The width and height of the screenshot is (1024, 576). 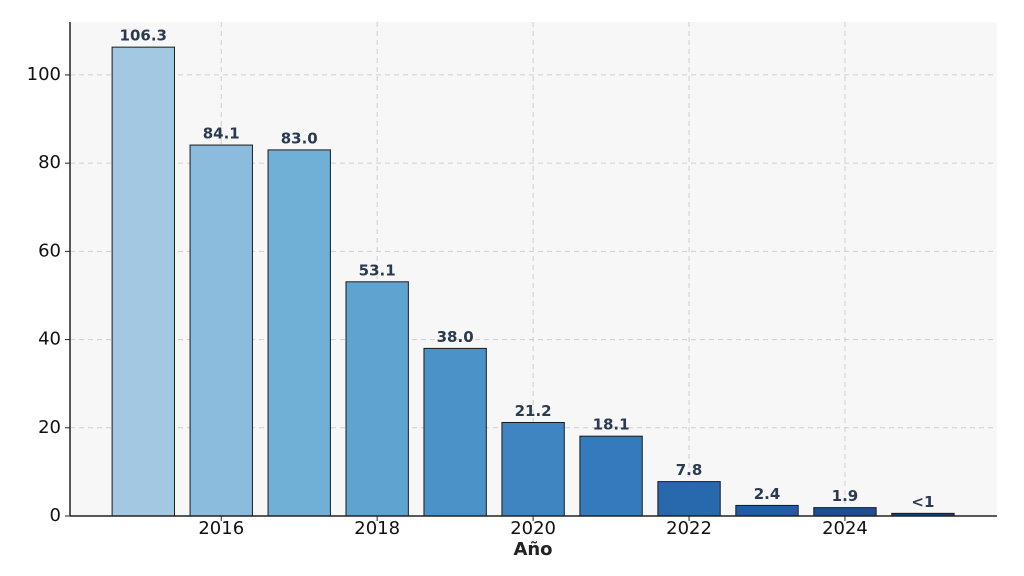 I want to click on x-tick-label: 2016, so click(x=221, y=528).